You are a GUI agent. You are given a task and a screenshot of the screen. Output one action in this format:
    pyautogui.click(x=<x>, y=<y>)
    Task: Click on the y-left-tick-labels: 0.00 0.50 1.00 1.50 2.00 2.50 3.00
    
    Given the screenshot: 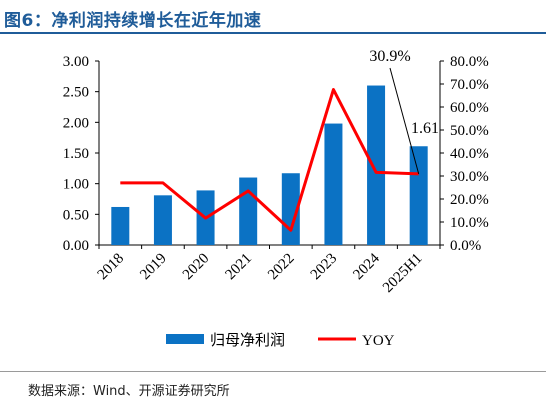 What is the action you would take?
    pyautogui.click(x=76, y=154)
    